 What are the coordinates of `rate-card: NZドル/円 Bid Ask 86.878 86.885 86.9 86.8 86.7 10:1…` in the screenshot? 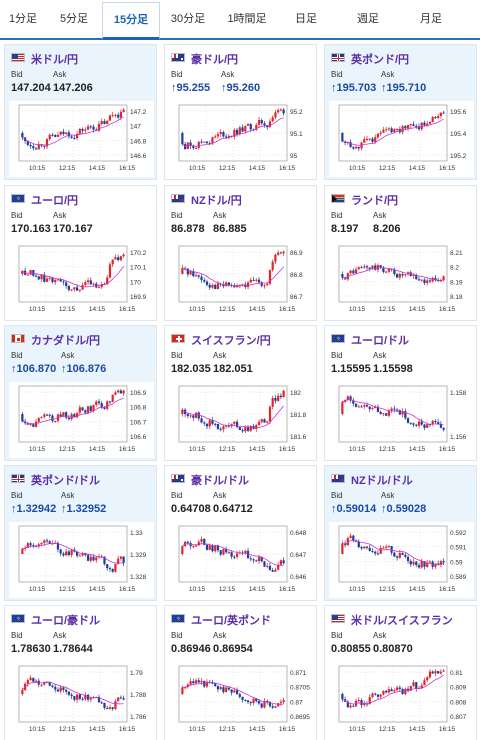 It's located at (240, 253).